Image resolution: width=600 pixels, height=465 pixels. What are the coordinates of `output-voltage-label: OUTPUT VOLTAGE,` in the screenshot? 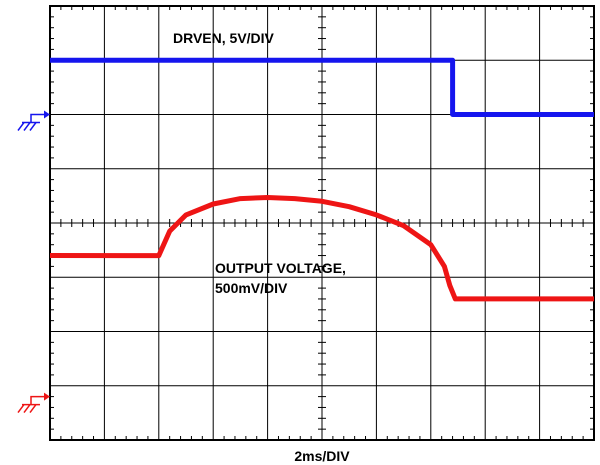 It's located at (280, 268).